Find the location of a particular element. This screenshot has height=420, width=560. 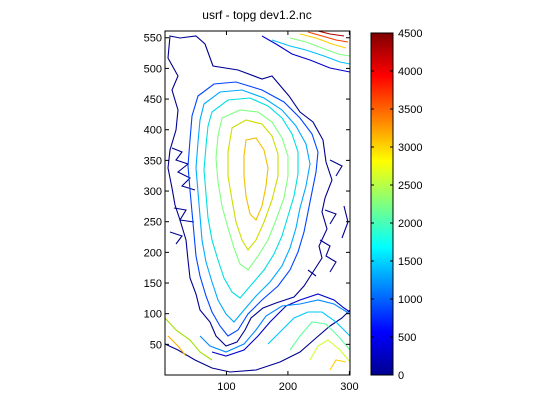

colorbar-tick-label: 1500 is located at coordinates (410, 262).